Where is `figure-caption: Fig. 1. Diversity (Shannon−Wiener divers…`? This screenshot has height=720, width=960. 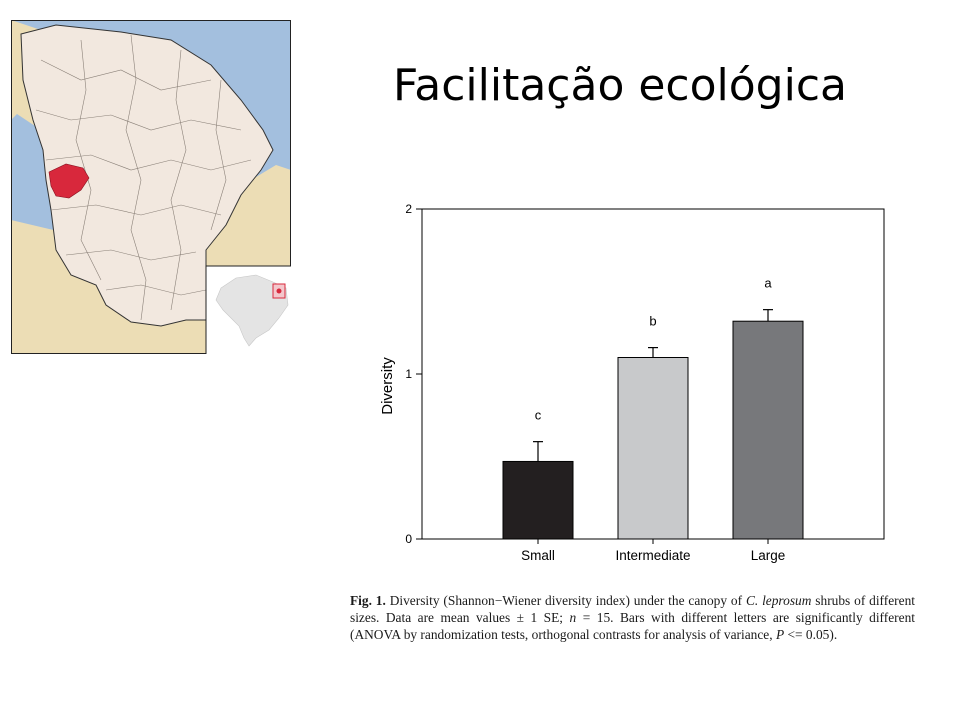
figure-caption: Fig. 1. Diversity (Shannon−Wiener divers… is located at coordinates (632, 617).